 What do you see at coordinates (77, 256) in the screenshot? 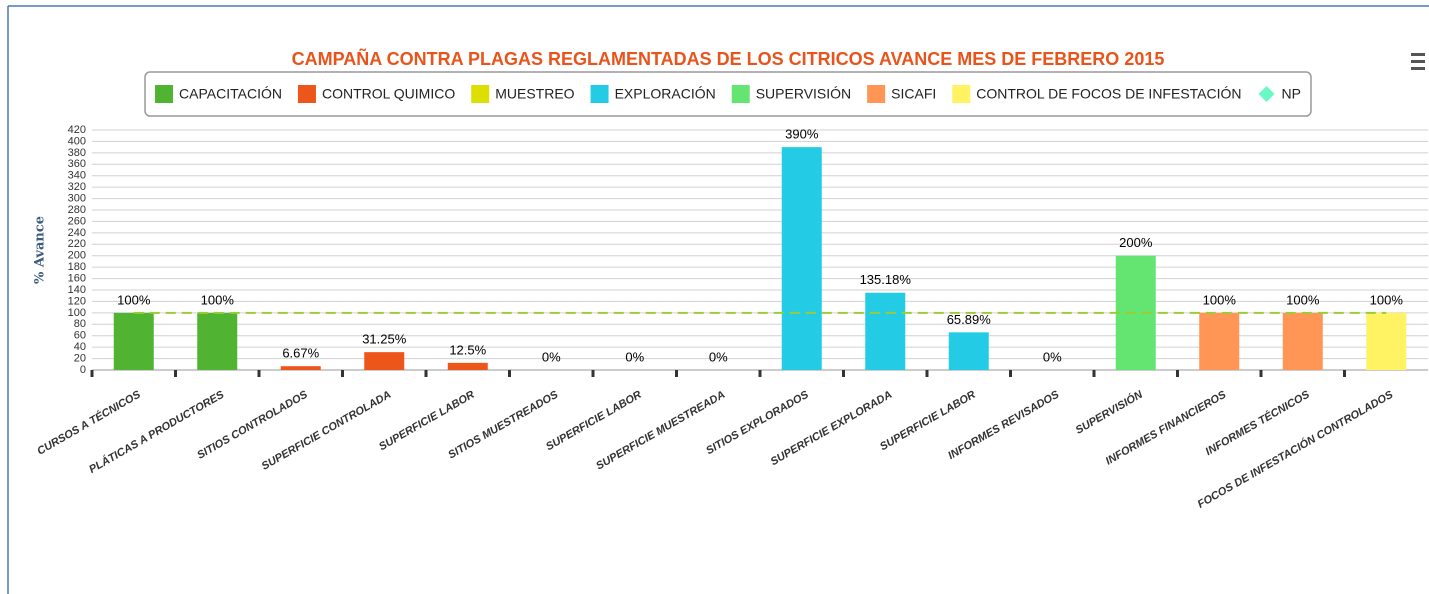
I see `y-tick-label: 200` at bounding box center [77, 256].